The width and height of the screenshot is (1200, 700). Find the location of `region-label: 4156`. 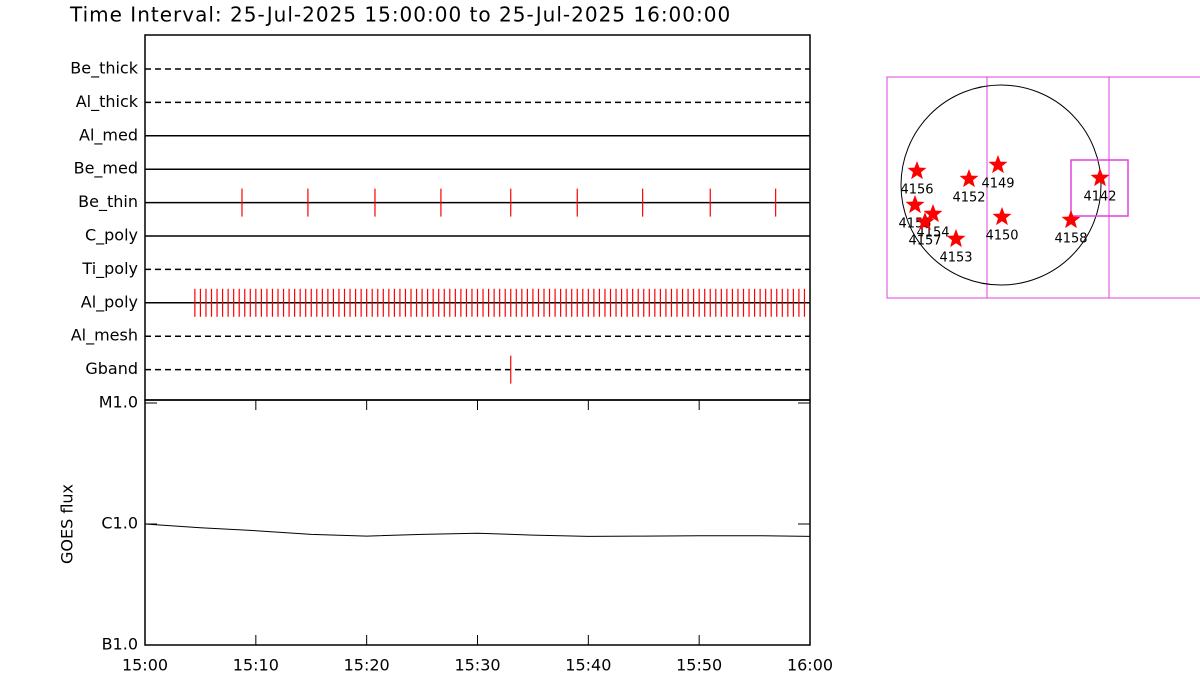

region-label: 4156 is located at coordinates (916, 190).